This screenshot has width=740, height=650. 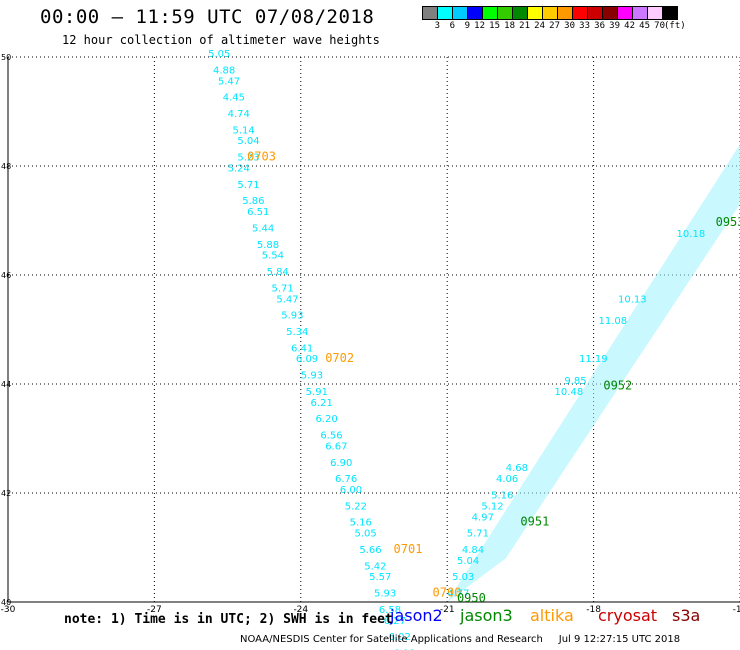 What do you see at coordinates (479, 26) in the screenshot?
I see `colorbar-label: 12` at bounding box center [479, 26].